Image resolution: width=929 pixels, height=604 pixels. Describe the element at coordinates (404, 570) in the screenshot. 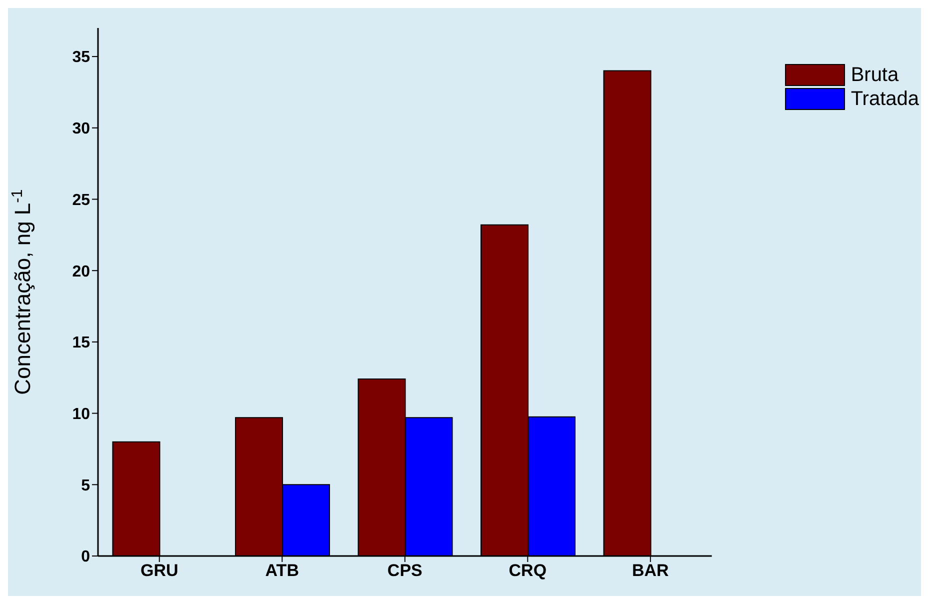

I see `x-tick-label: CPS` at that location.